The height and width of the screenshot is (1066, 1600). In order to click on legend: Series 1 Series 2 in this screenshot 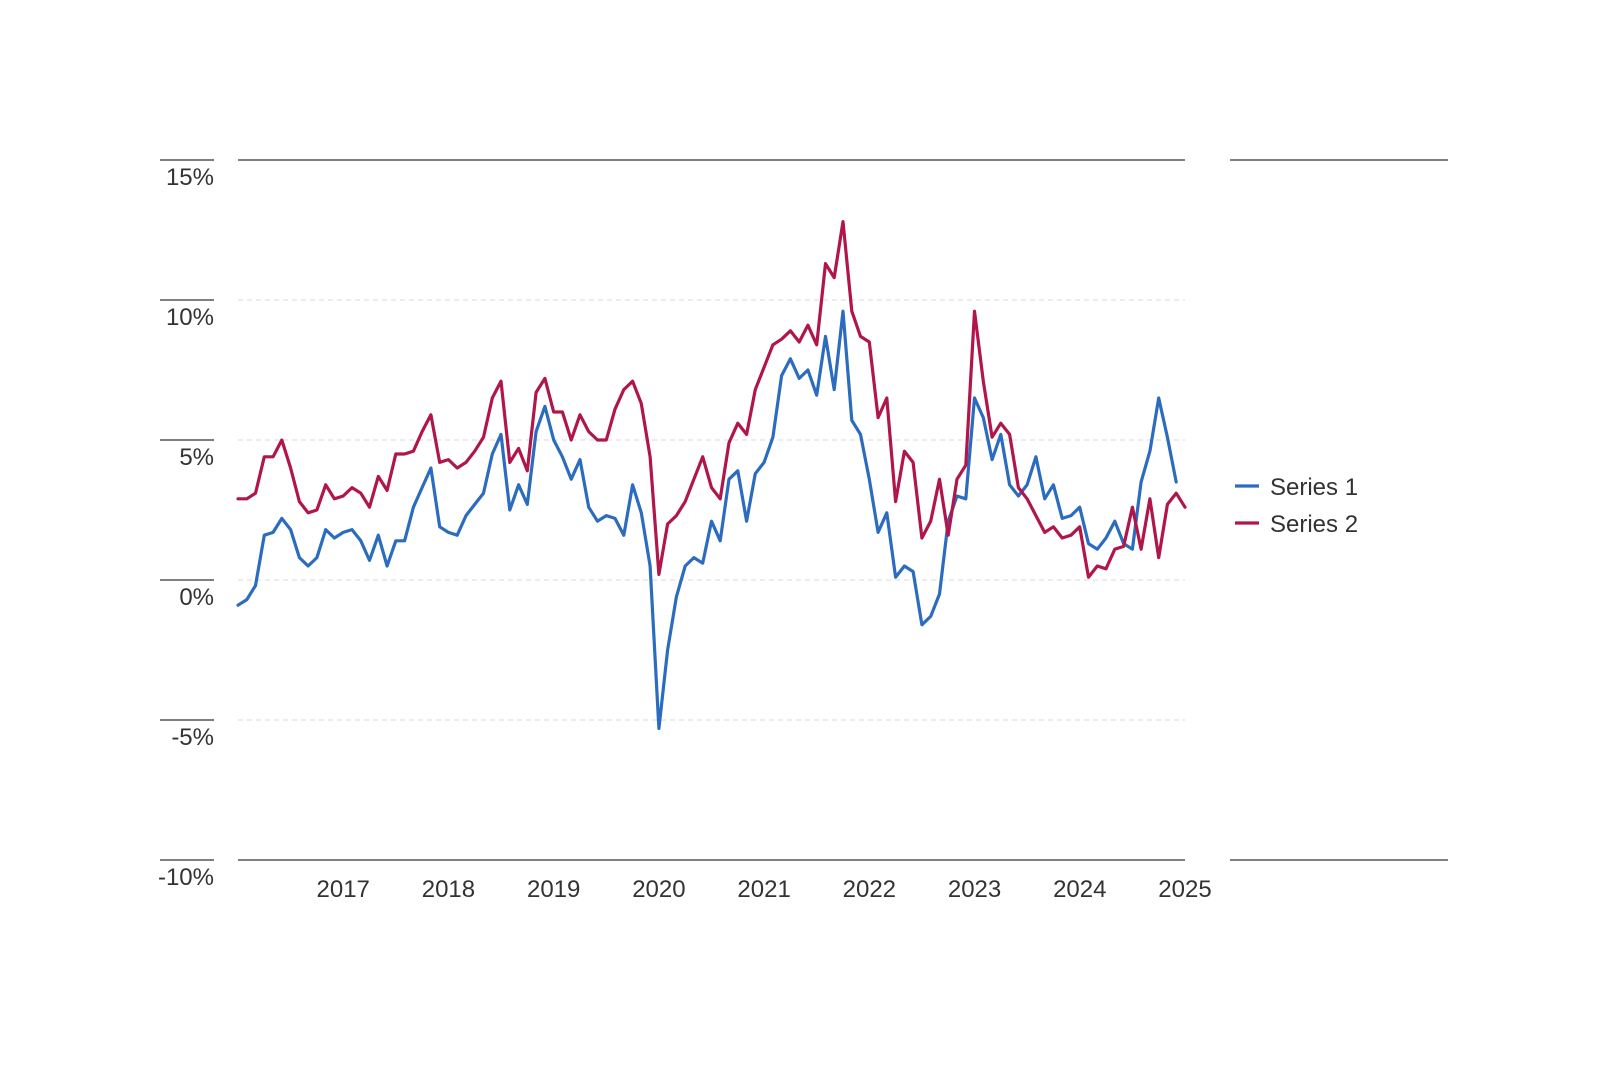, I will do `click(1296, 506)`.